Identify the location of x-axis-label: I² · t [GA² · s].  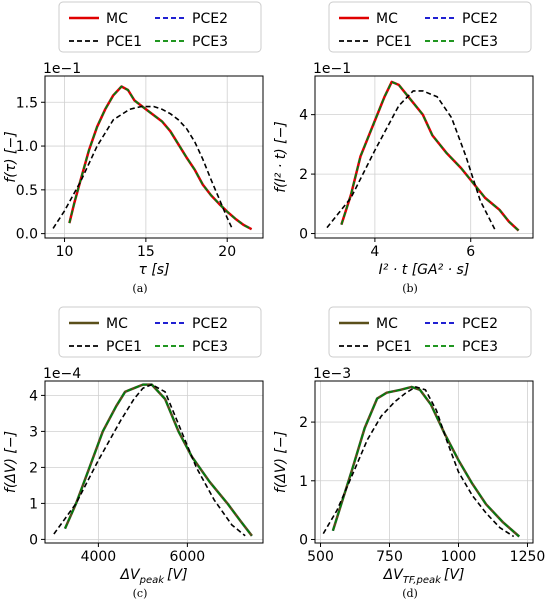
(424, 270).